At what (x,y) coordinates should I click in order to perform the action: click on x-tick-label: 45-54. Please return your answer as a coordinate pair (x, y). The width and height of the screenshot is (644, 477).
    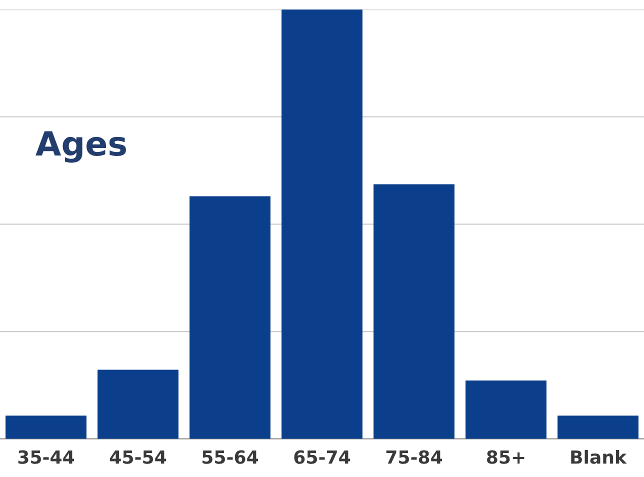
    Looking at the image, I should click on (138, 457).